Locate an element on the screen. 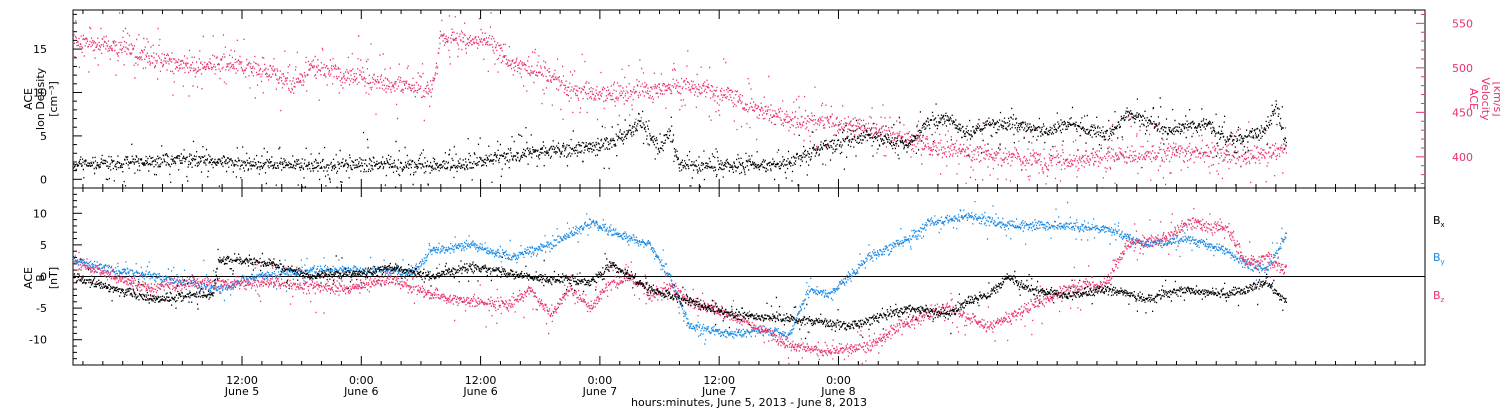 Image resolution: width=1500 pixels, height=410 pixels. legend-bx-sub: x is located at coordinates (1443, 225).